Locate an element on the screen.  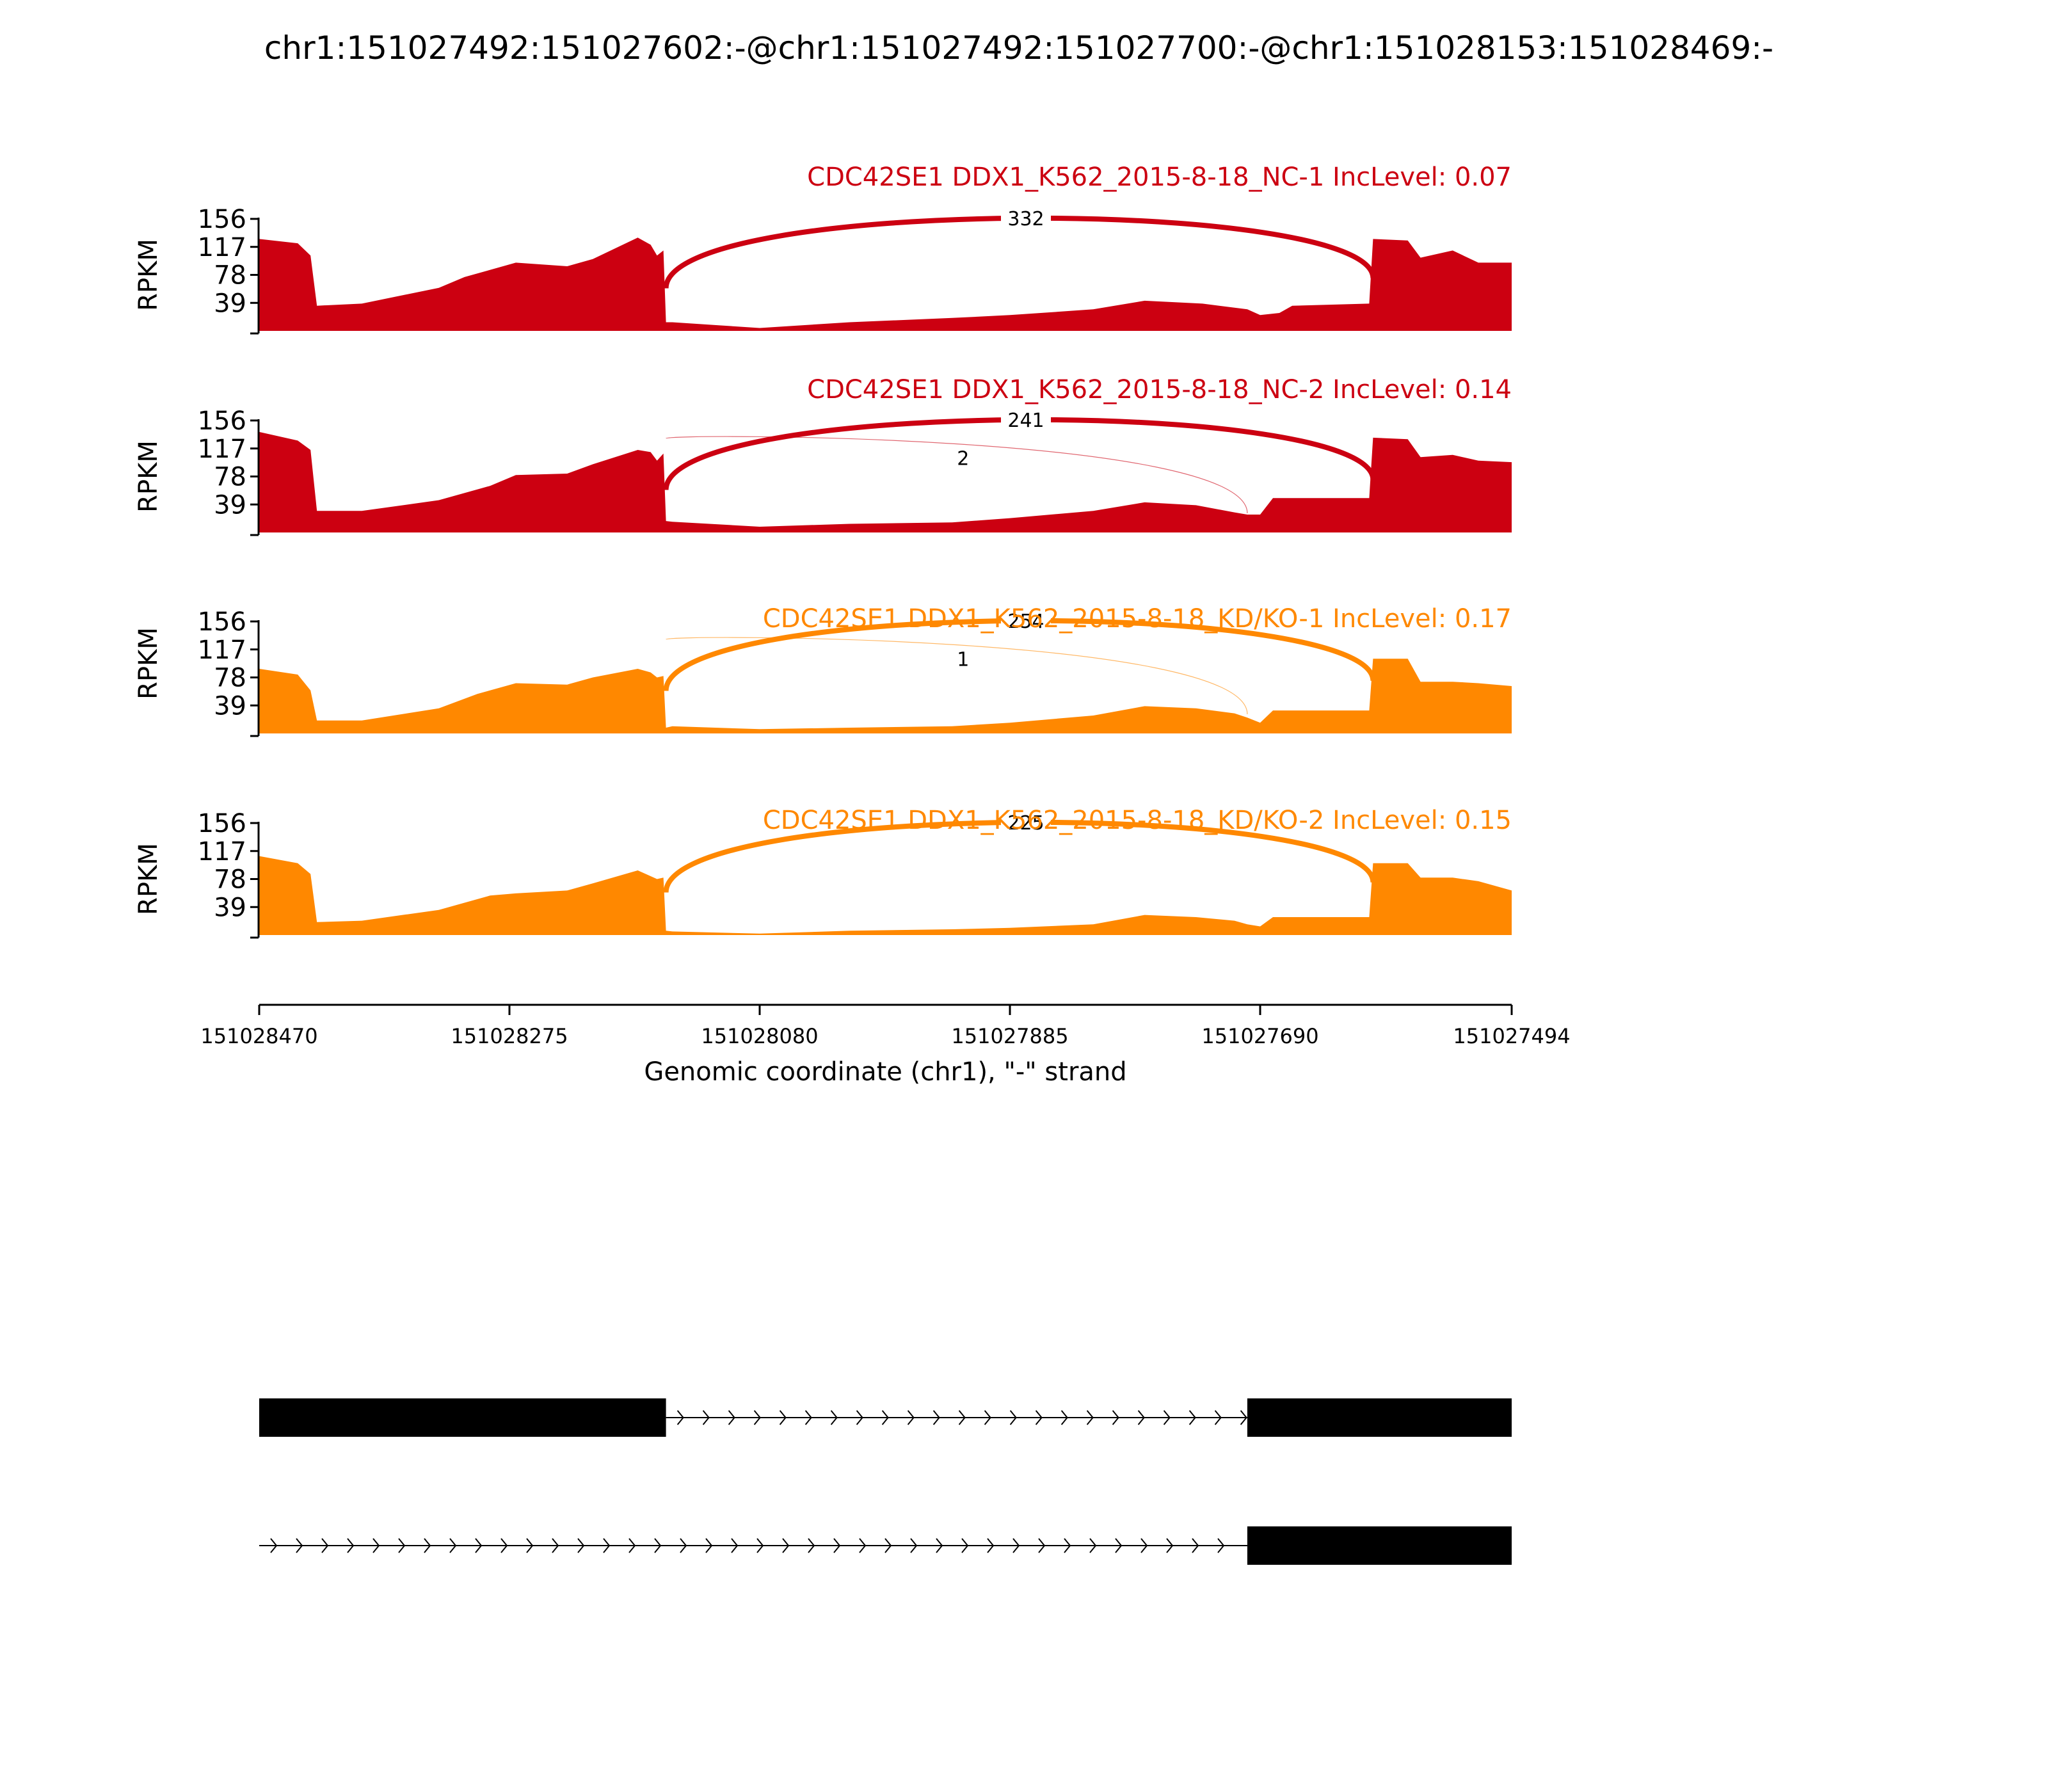
x-tick-label: 151027885 is located at coordinates (1009, 1036).